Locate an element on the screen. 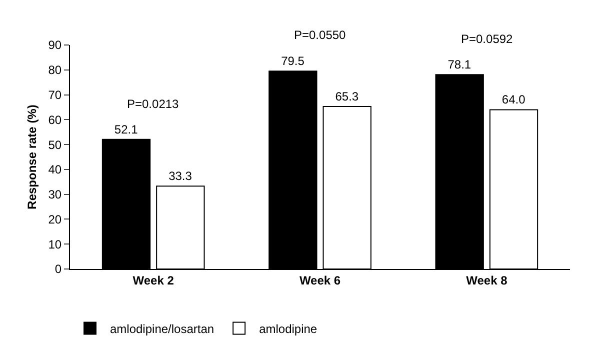 The image size is (600, 359). data-label: 65.3 is located at coordinates (347, 96).